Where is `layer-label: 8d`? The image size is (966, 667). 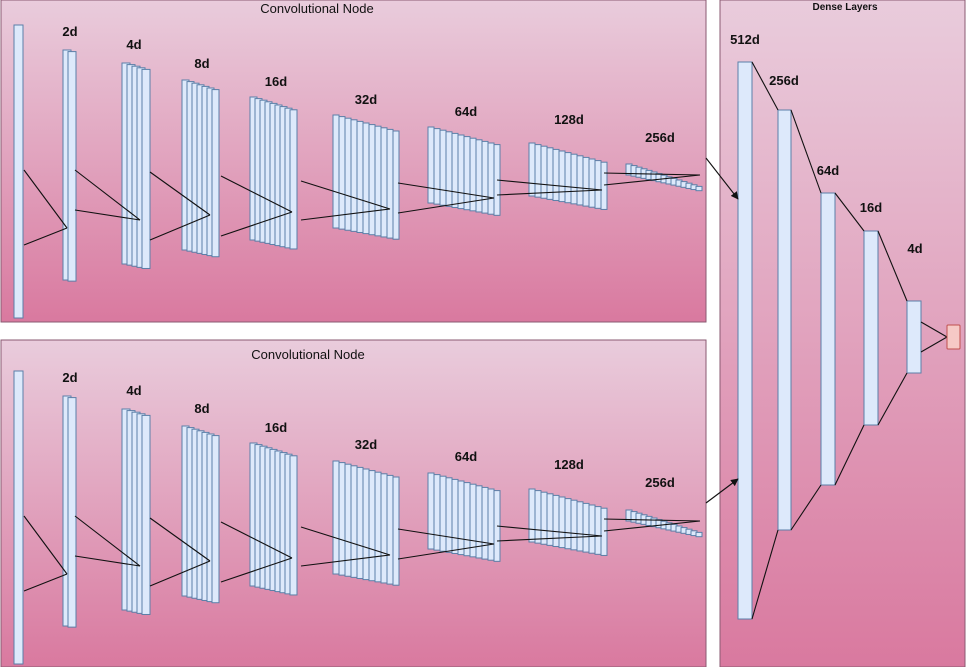
layer-label: 8d is located at coordinates (201, 63).